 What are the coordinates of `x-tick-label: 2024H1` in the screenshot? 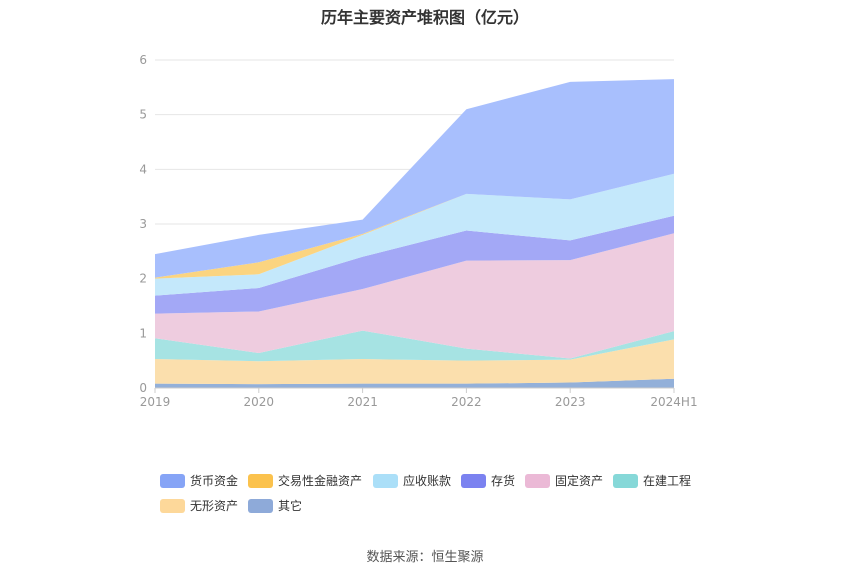 It's located at (673, 402).